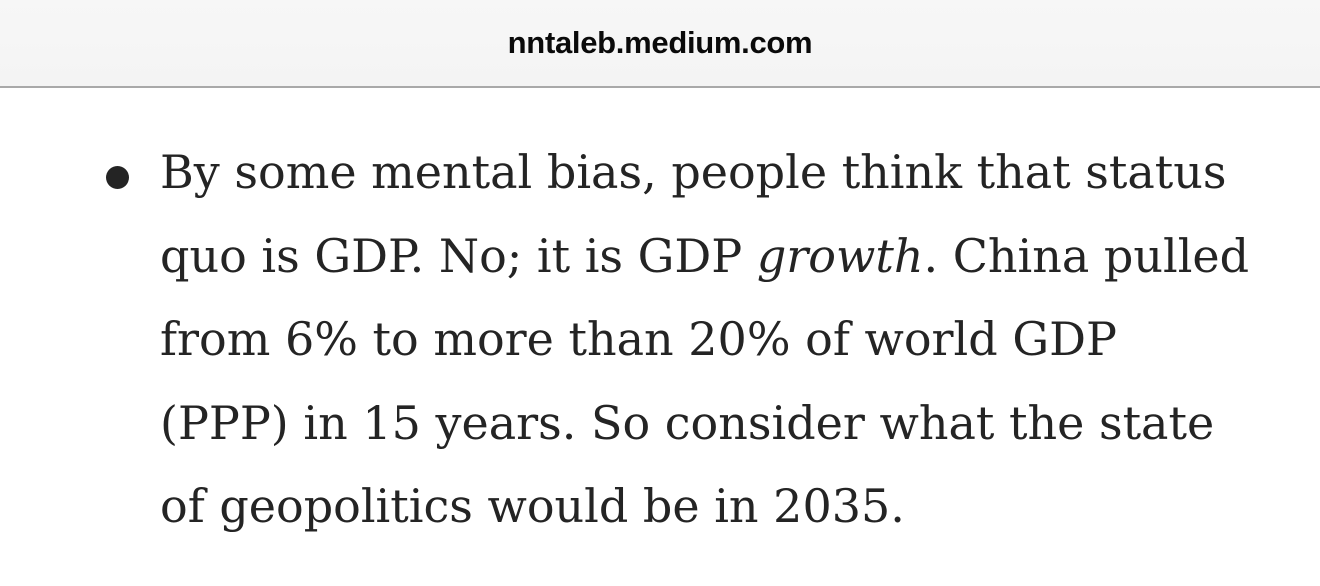 This screenshot has width=1320, height=586. I want to click on paragraph-line: of geopolitics would be in 2035., so click(725, 507).